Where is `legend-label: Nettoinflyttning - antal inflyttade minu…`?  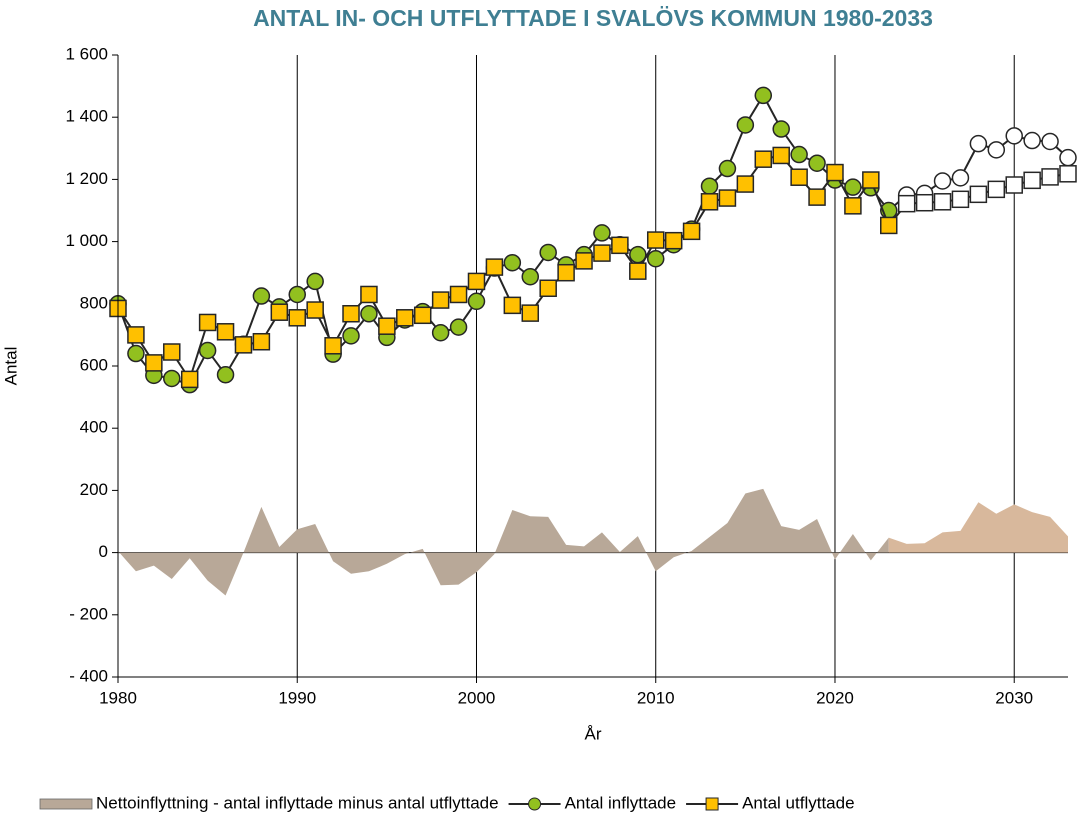
legend-label: Nettoinflyttning - antal inflyttade minu… is located at coordinates (297, 802).